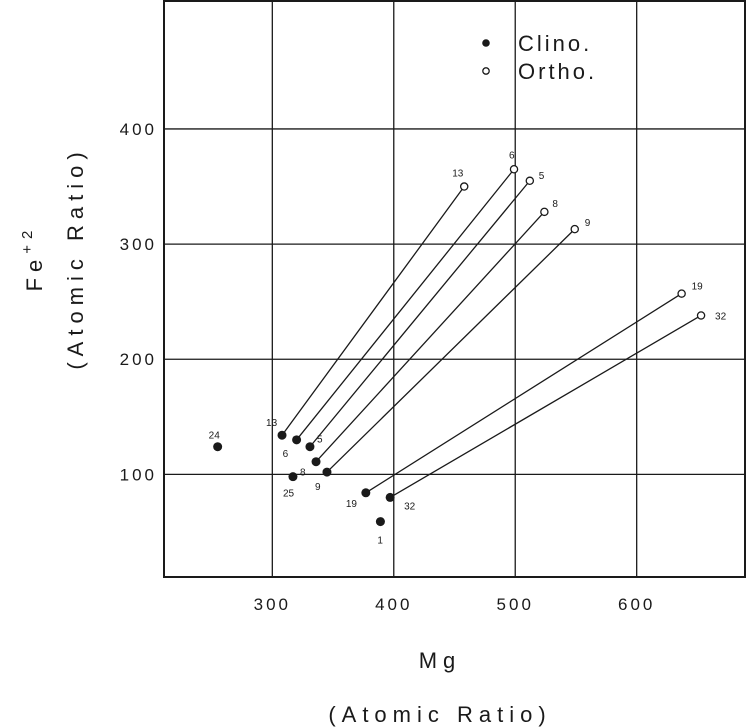 The image size is (746, 727). I want to click on legend-label: Ortho., so click(557, 71).